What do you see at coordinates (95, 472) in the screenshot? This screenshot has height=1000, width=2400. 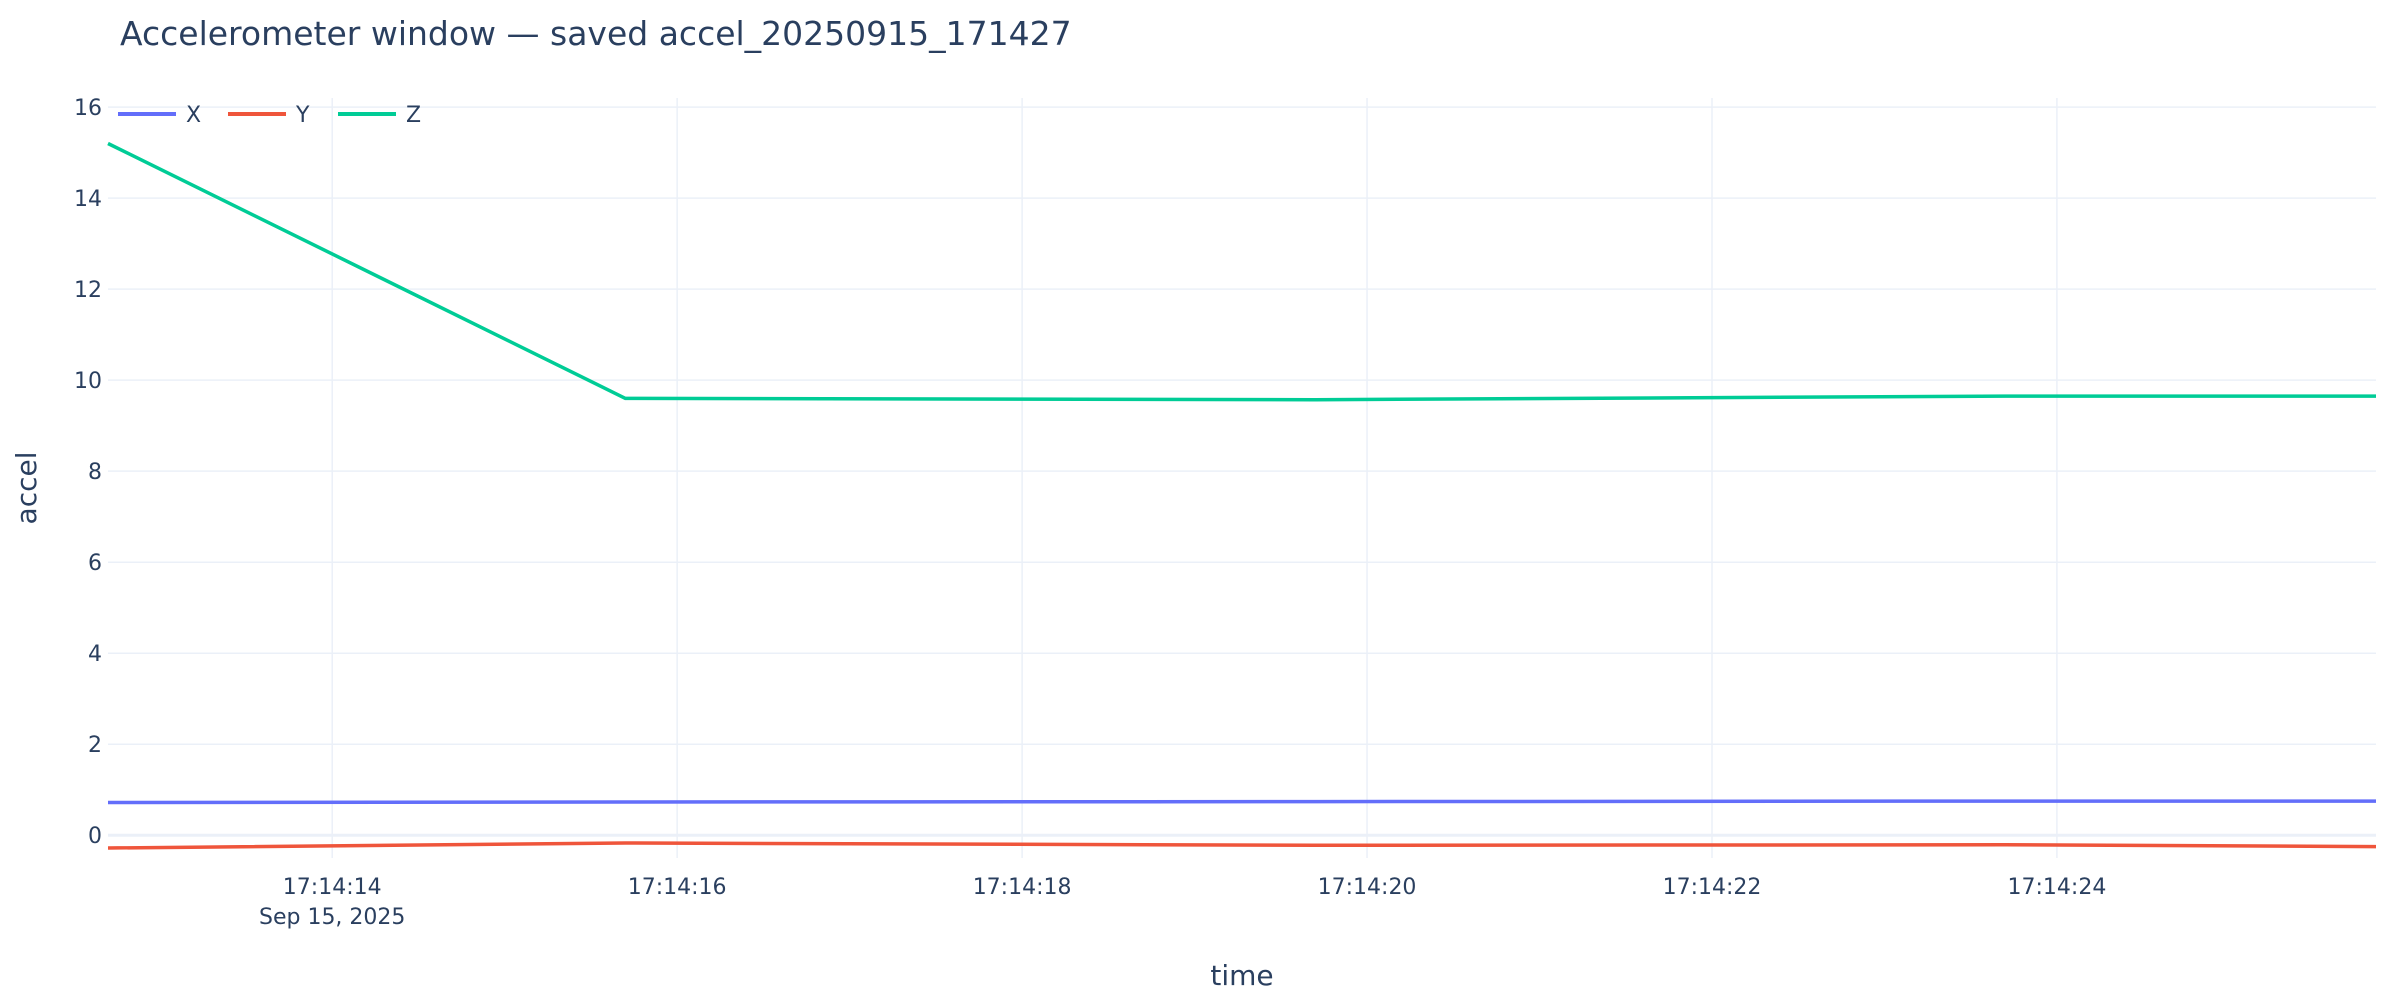 I see `y-tick-label: 8` at bounding box center [95, 472].